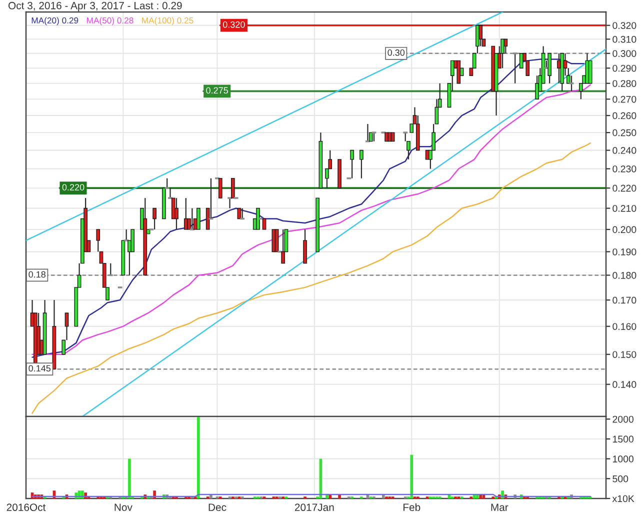 The height and width of the screenshot is (518, 642). Describe the element at coordinates (624, 99) in the screenshot. I see `y-tick-label: 0.270` at that location.